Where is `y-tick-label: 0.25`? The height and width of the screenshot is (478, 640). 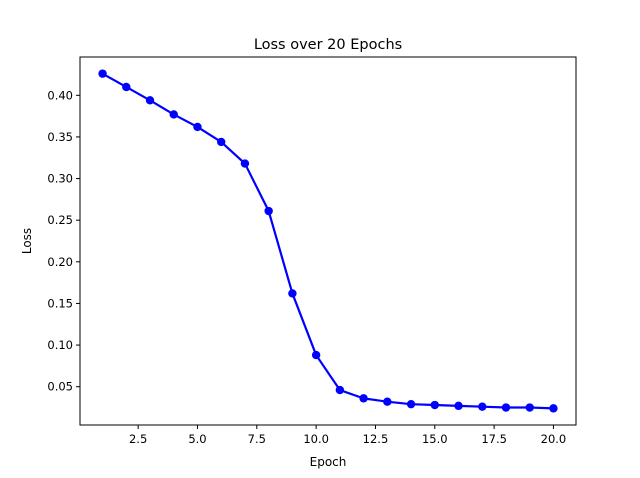 y-tick-label: 0.25 is located at coordinates (60, 220).